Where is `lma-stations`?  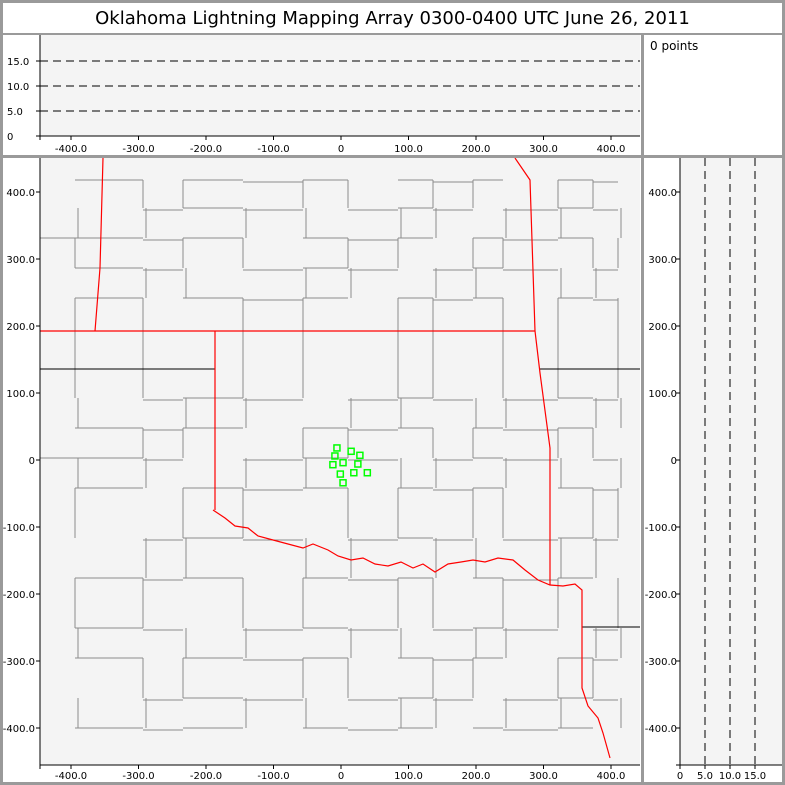 lma-stations is located at coordinates (350, 465).